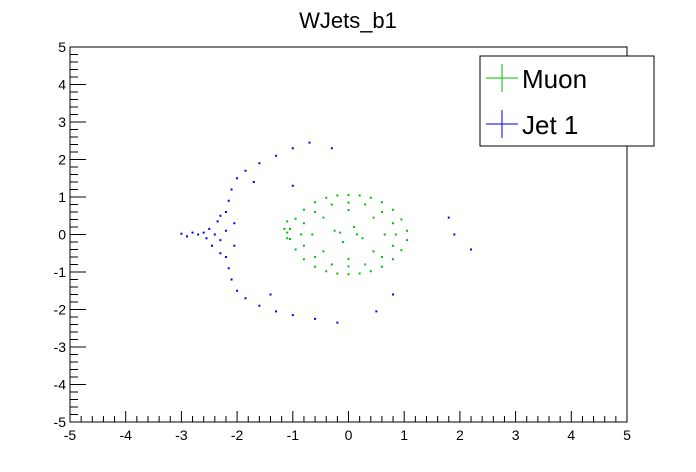  I want to click on x-tick-label: -2, so click(237, 435).